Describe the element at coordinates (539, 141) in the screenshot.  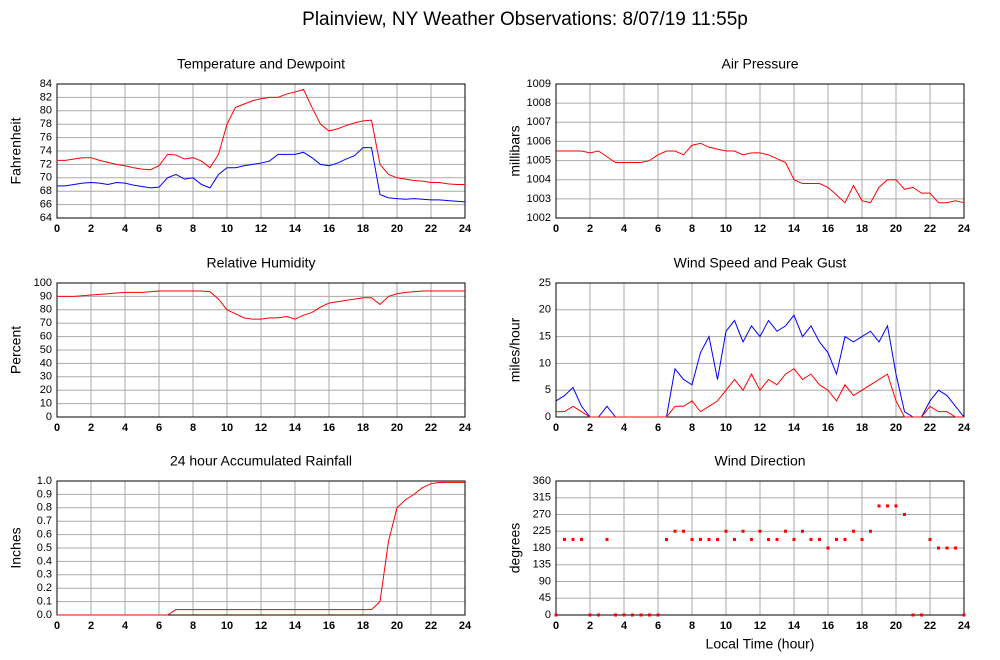
I see `y-tick-label: 1006` at that location.